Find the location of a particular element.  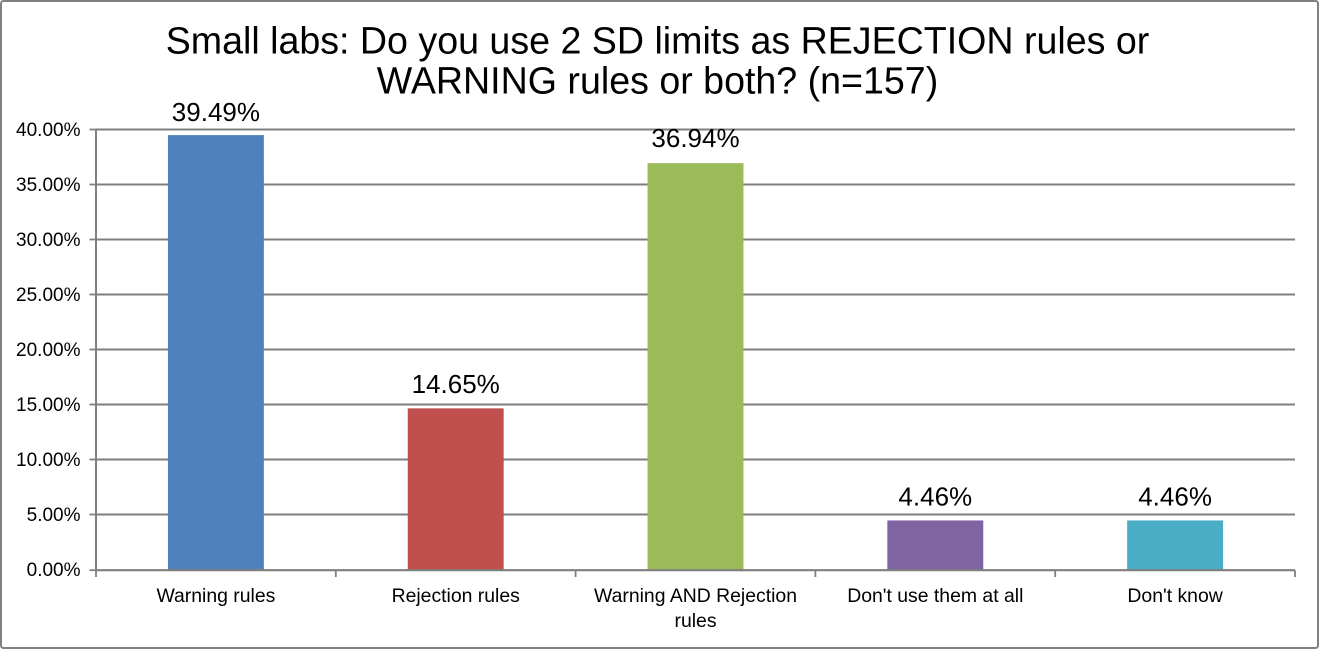

svg-text: 39.49% is located at coordinates (216, 112).